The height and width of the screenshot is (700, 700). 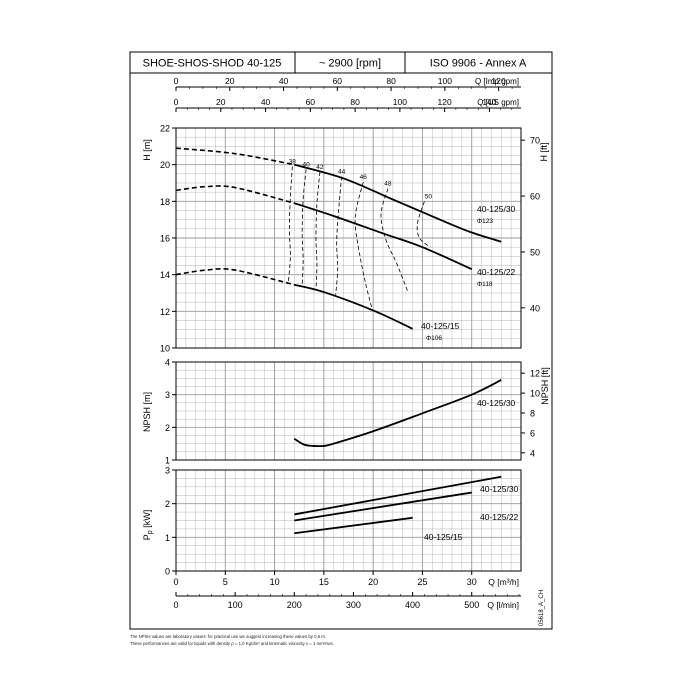 I want to click on curve-label-40-125-30: 40-125/30, so click(x=496, y=209).